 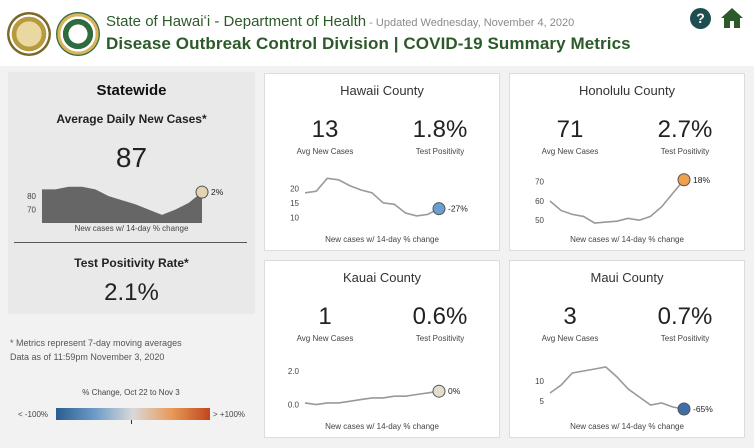 What do you see at coordinates (294, 188) in the screenshot?
I see `y-tick-label: 20` at bounding box center [294, 188].